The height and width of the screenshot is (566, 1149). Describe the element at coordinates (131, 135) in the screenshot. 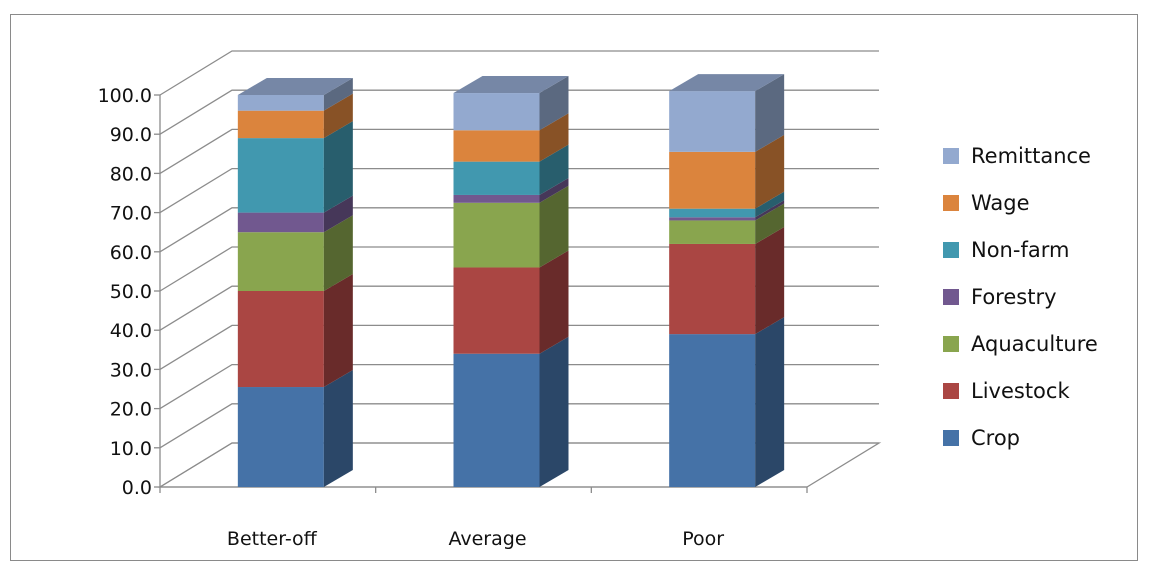

I see `y-tick-label: 90.0` at that location.